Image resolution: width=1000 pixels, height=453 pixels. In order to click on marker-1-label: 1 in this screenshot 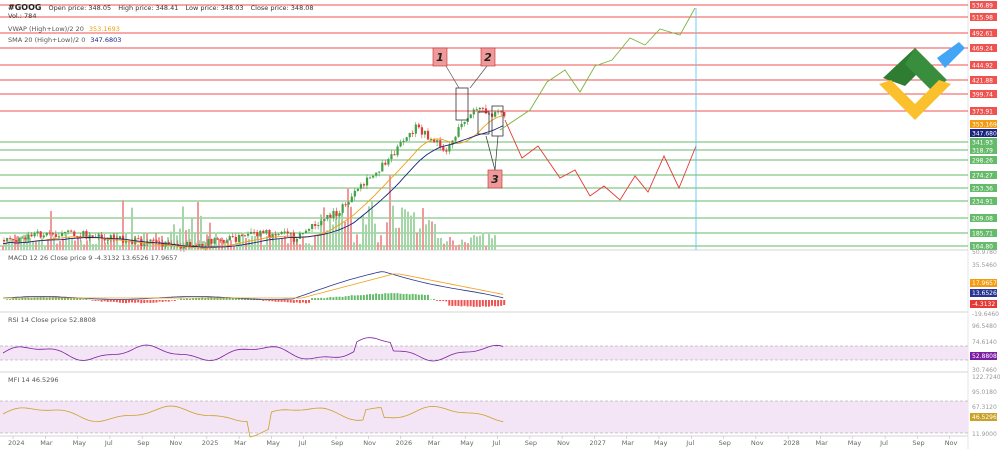, I will do `click(440, 57)`.